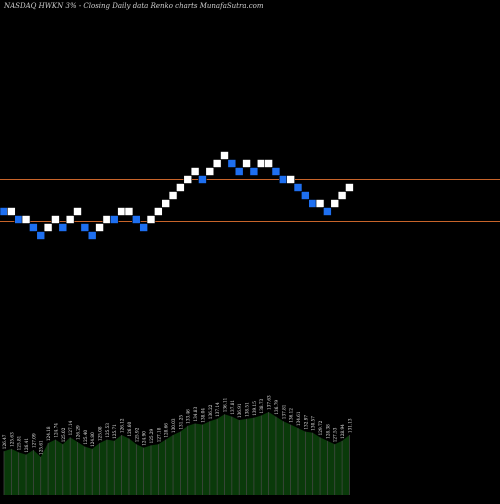 This screenshot has height=504, width=500. Describe the element at coordinates (269, 402) in the screenshot. I see `volume-value-label: 137.63` at that location.